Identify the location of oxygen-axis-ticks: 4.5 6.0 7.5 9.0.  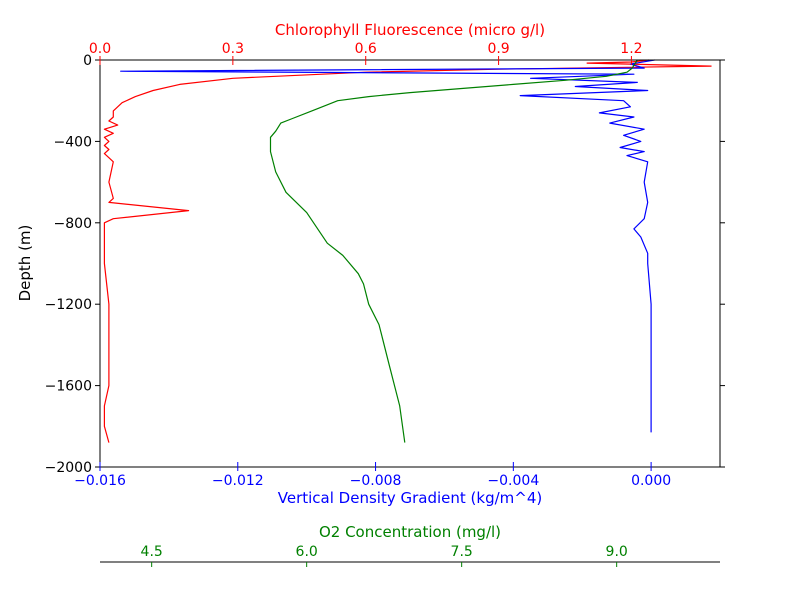
(384, 555).